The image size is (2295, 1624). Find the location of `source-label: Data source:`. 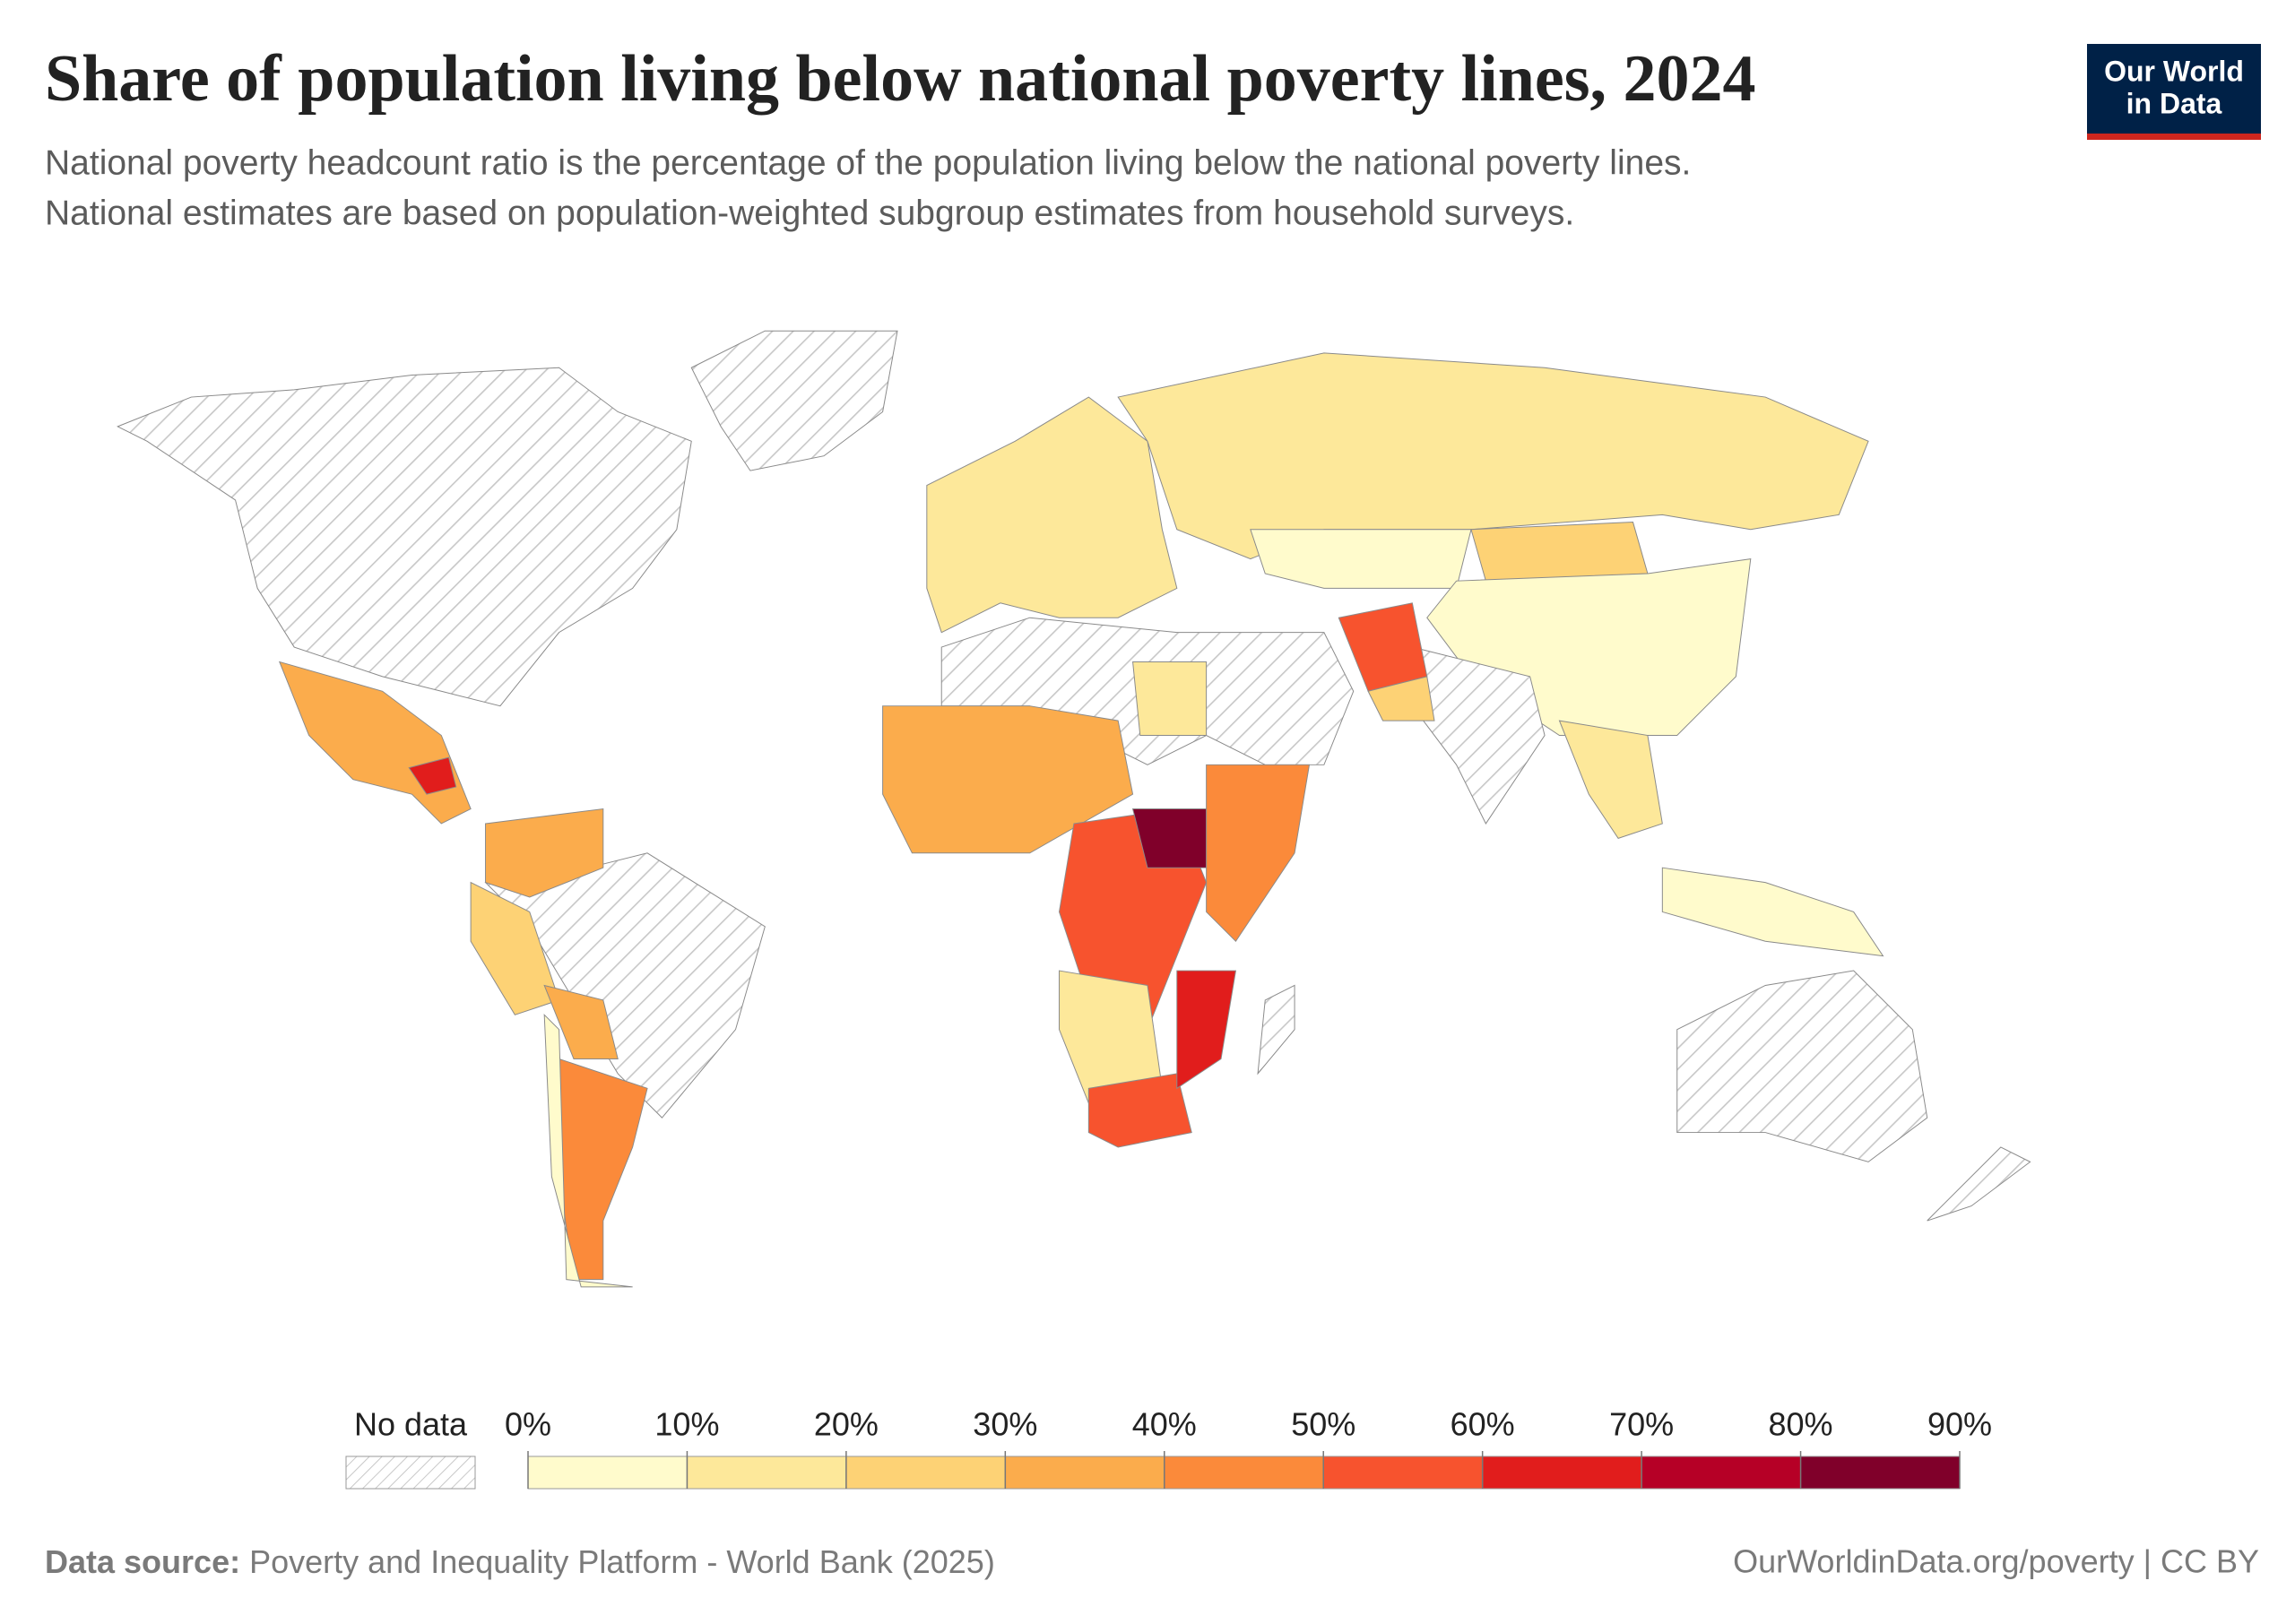

source-label: Data source: is located at coordinates (142, 1561).